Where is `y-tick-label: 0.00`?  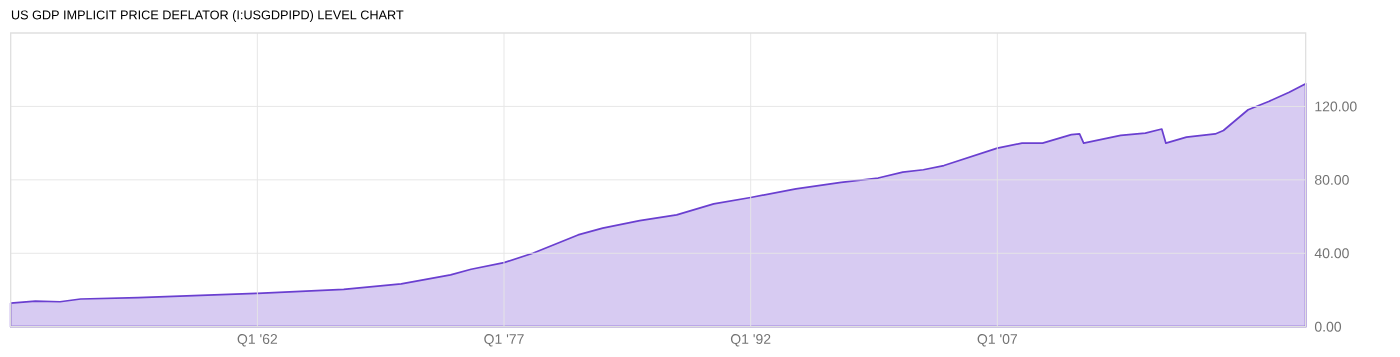
y-tick-label: 0.00 is located at coordinates (1328, 326).